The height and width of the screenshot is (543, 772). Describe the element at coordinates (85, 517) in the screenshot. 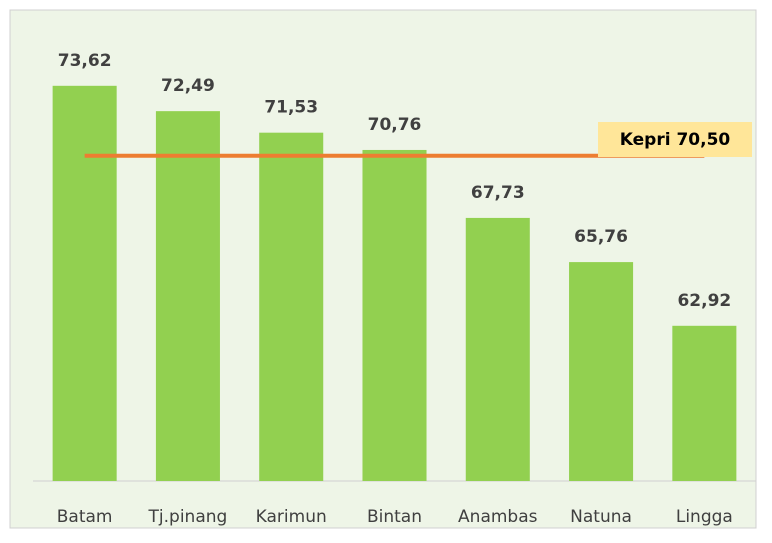

I see `x-tick-label: Batam` at that location.